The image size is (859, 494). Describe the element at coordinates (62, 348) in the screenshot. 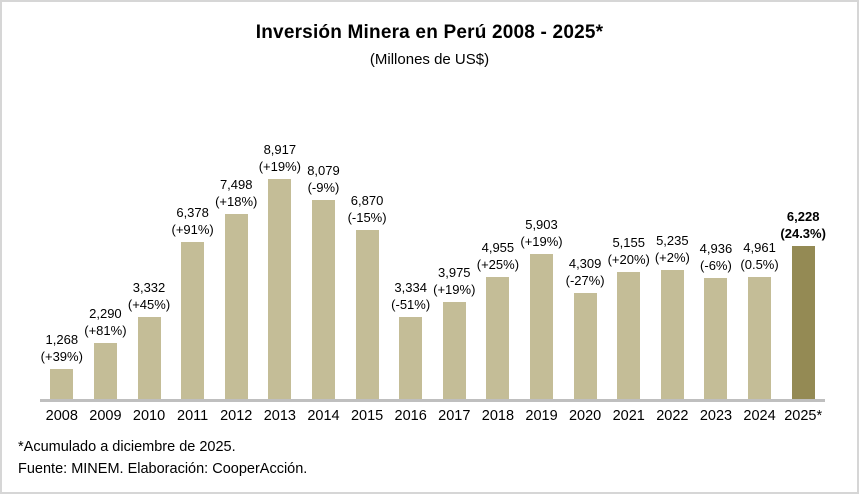

I see `bar-data-label: 1,268 (+39%)` at that location.